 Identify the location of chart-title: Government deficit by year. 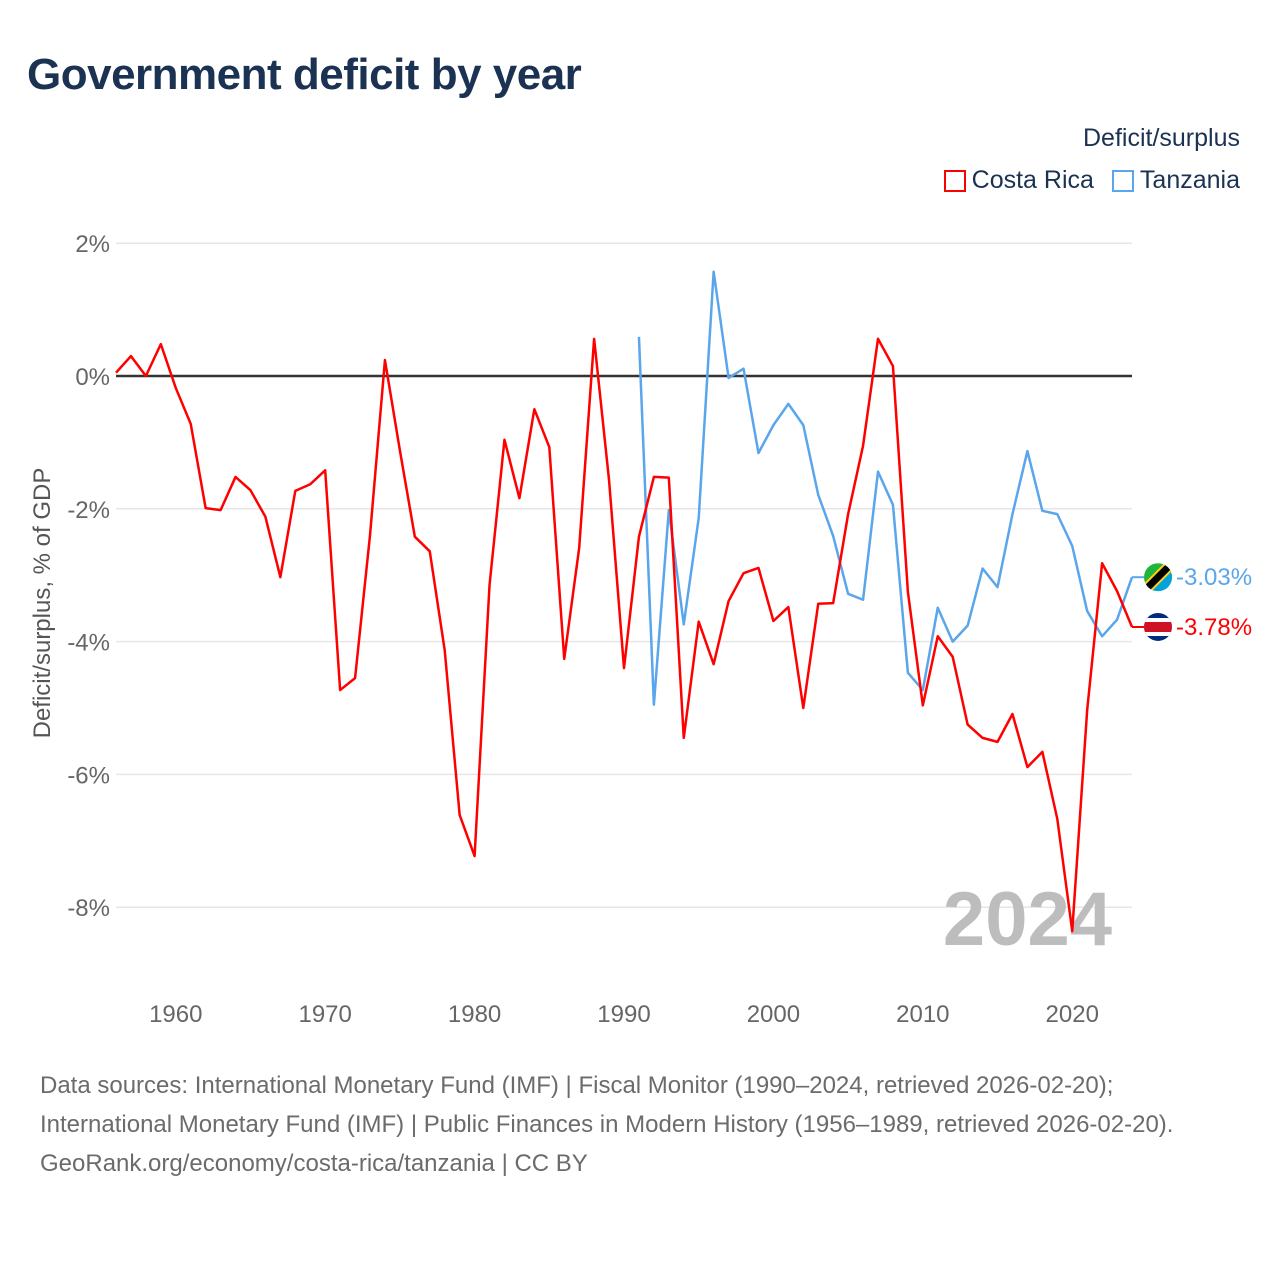
(304, 74).